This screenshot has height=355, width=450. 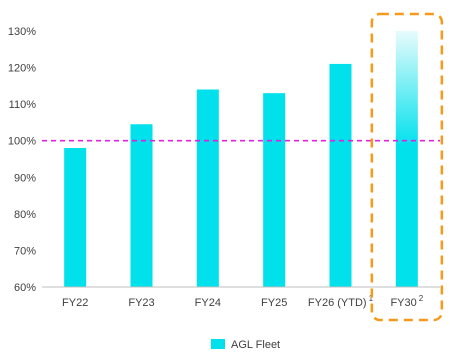 I want to click on bar-fy22, so click(x=75, y=217).